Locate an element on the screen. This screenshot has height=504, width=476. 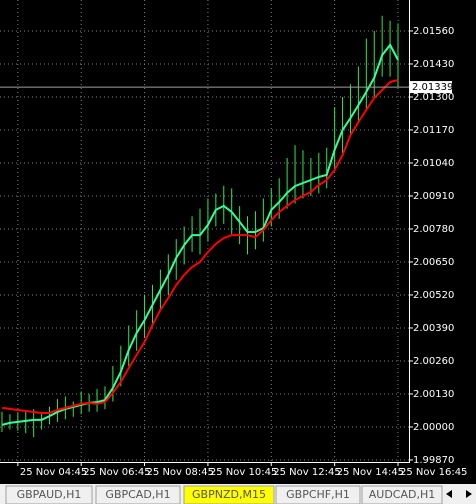
y-tick-label: 2.00130 is located at coordinates (433, 394).